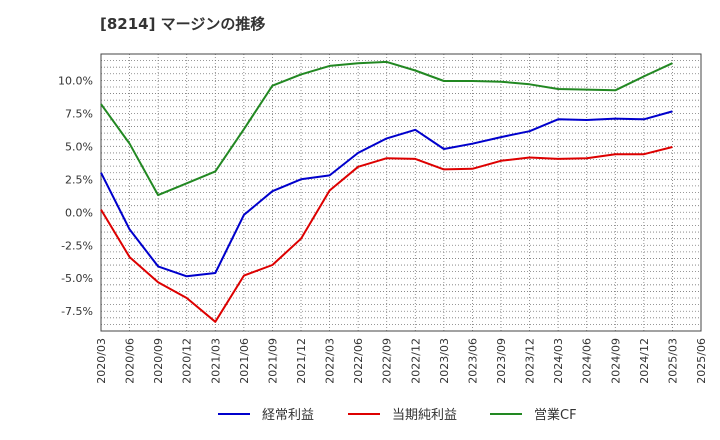 This screenshot has width=720, height=440. I want to click on x-tick-label: 2025/03, so click(672, 361).